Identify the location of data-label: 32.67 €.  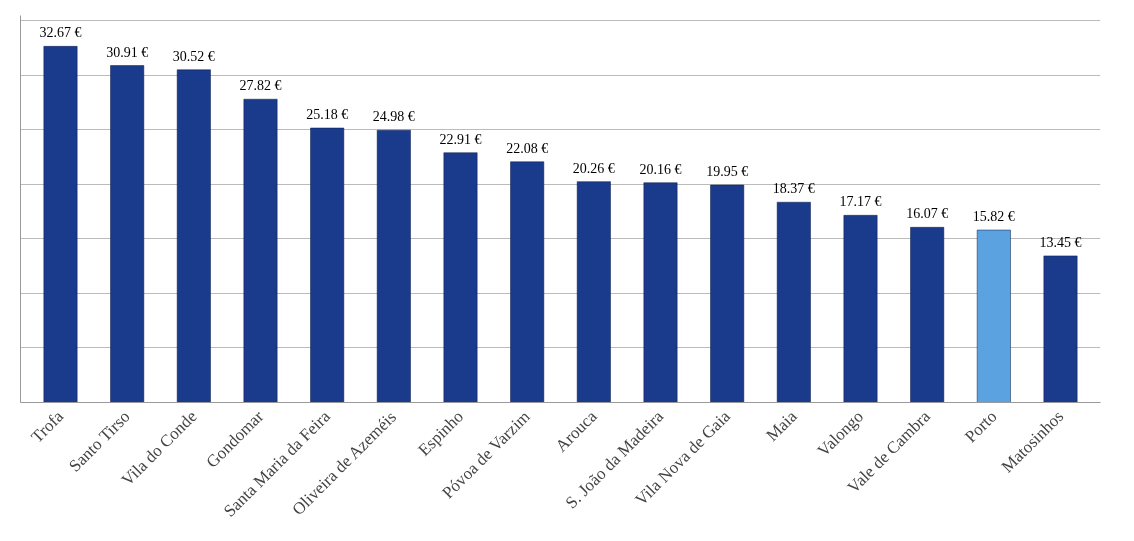
(60, 33).